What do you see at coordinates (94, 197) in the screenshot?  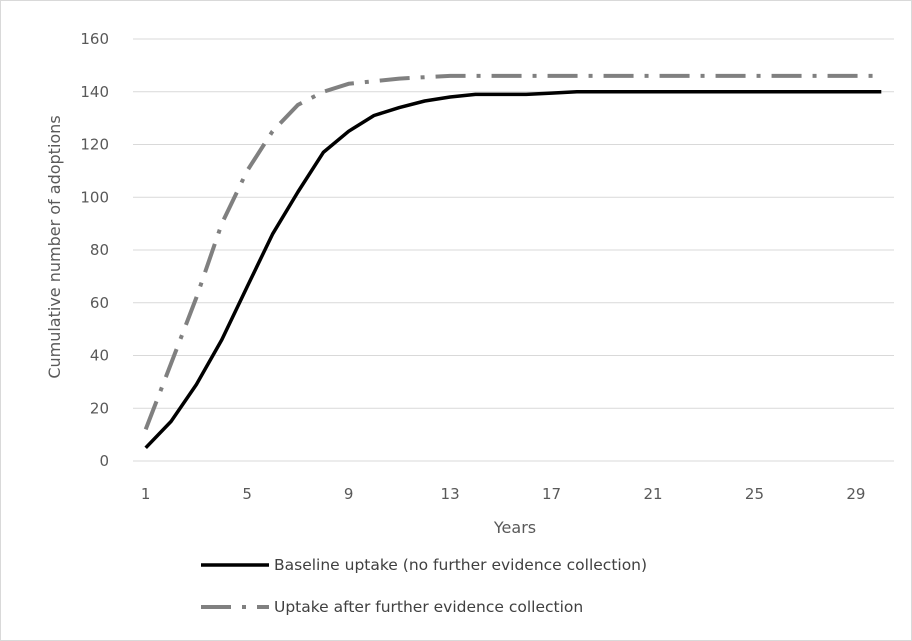 I see `y-tick-label: 100` at bounding box center [94, 197].